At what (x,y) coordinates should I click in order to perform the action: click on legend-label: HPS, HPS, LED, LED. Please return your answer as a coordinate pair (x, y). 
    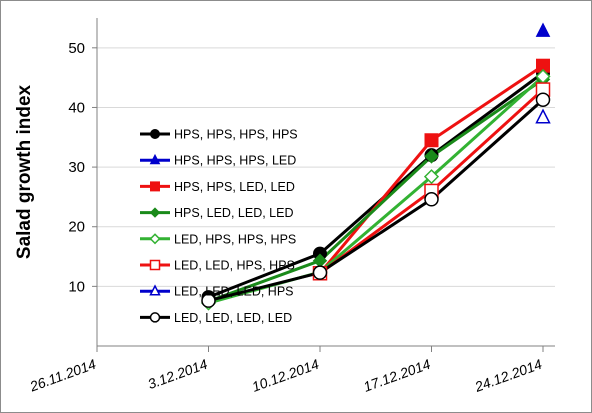
    Looking at the image, I should click on (234, 187).